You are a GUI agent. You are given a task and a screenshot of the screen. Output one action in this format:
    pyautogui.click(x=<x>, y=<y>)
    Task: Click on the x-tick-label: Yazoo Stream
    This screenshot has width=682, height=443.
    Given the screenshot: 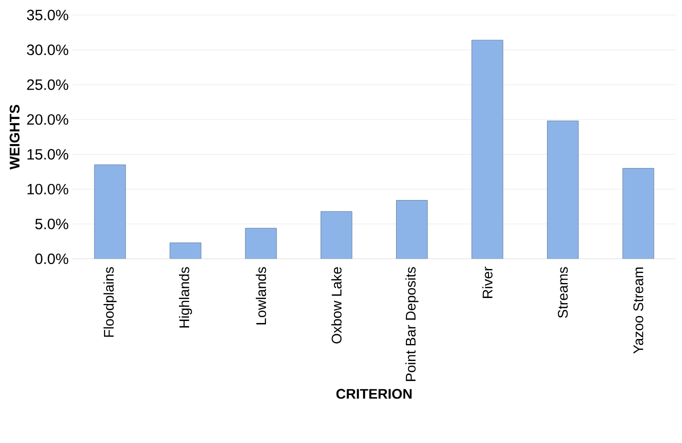 What is the action you would take?
    pyautogui.click(x=638, y=310)
    